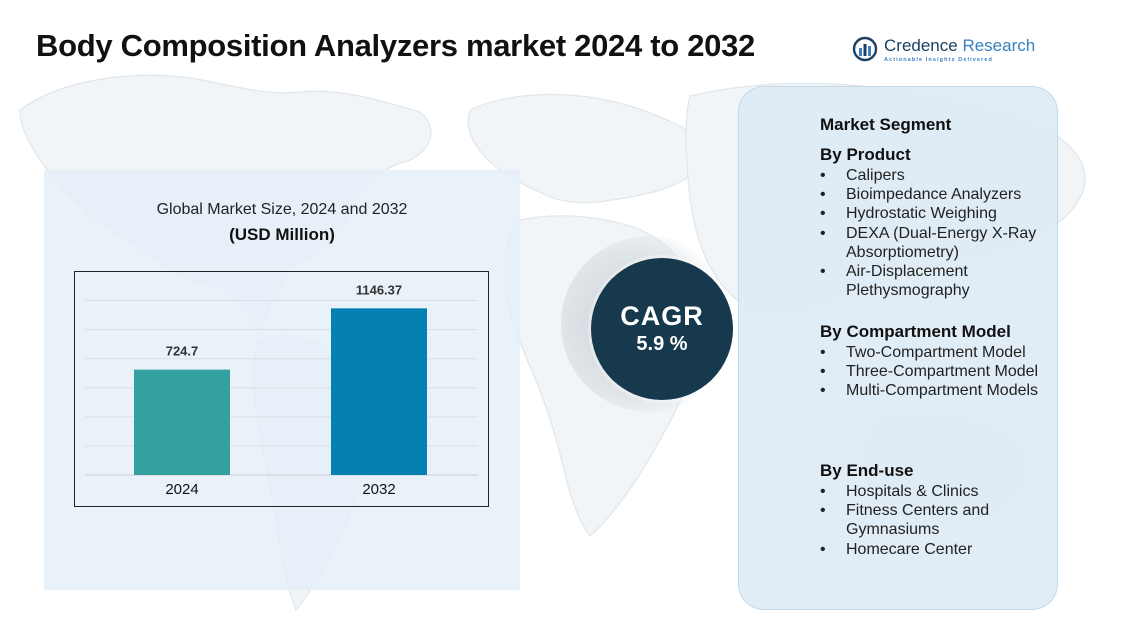 Image resolution: width=1136 pixels, height=622 pixels. I want to click on data-label: 1146.37, so click(379, 289).